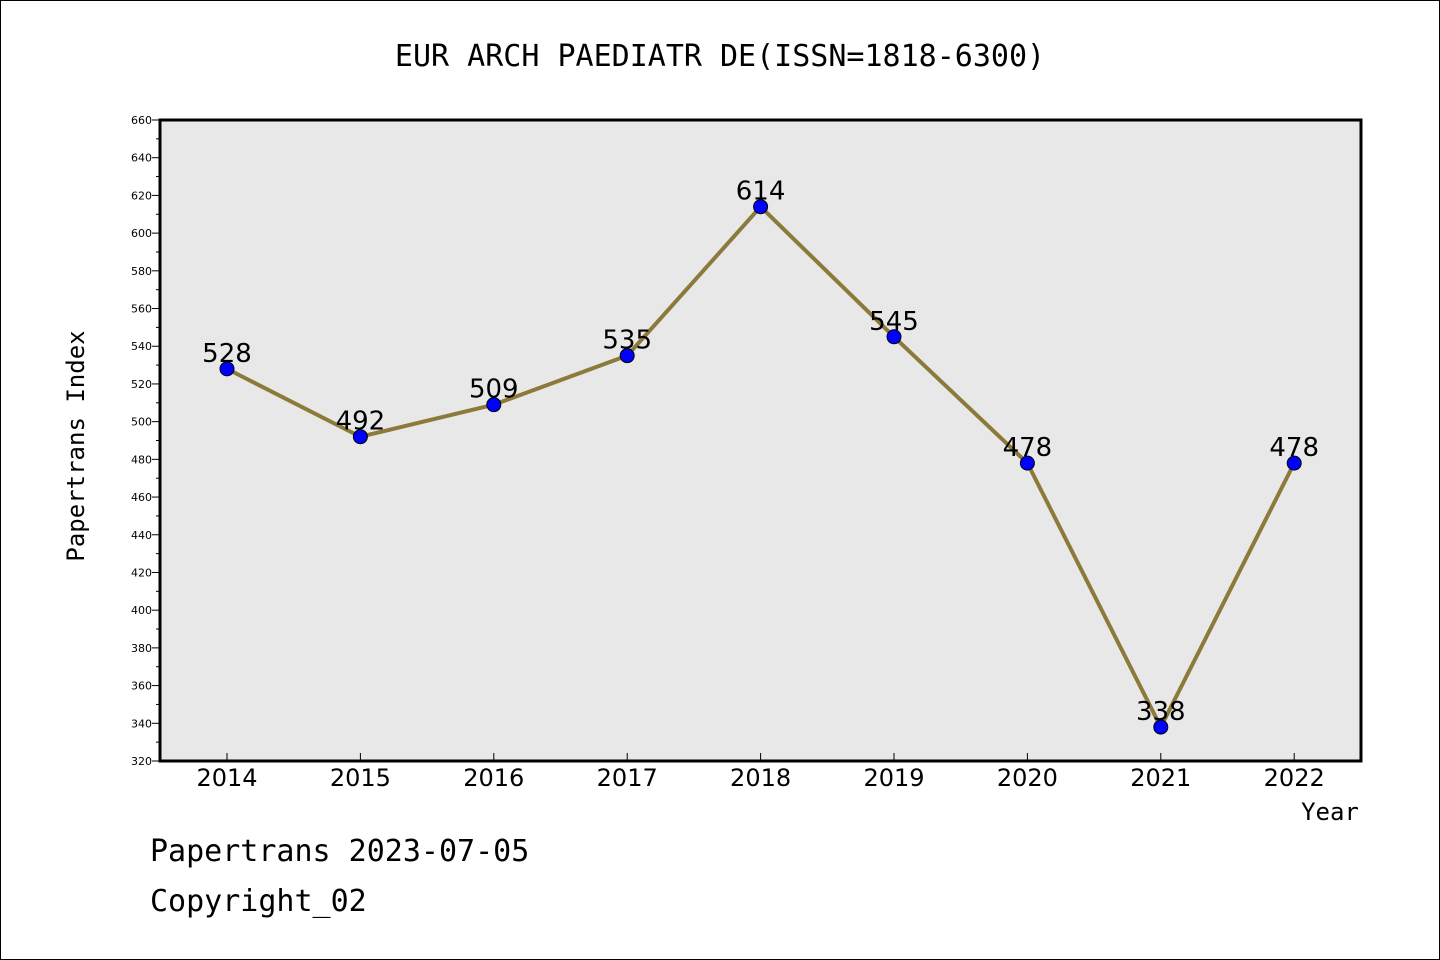 The image size is (1440, 960). Describe the element at coordinates (1160, 778) in the screenshot. I see `x-tick-label: 2021` at that location.